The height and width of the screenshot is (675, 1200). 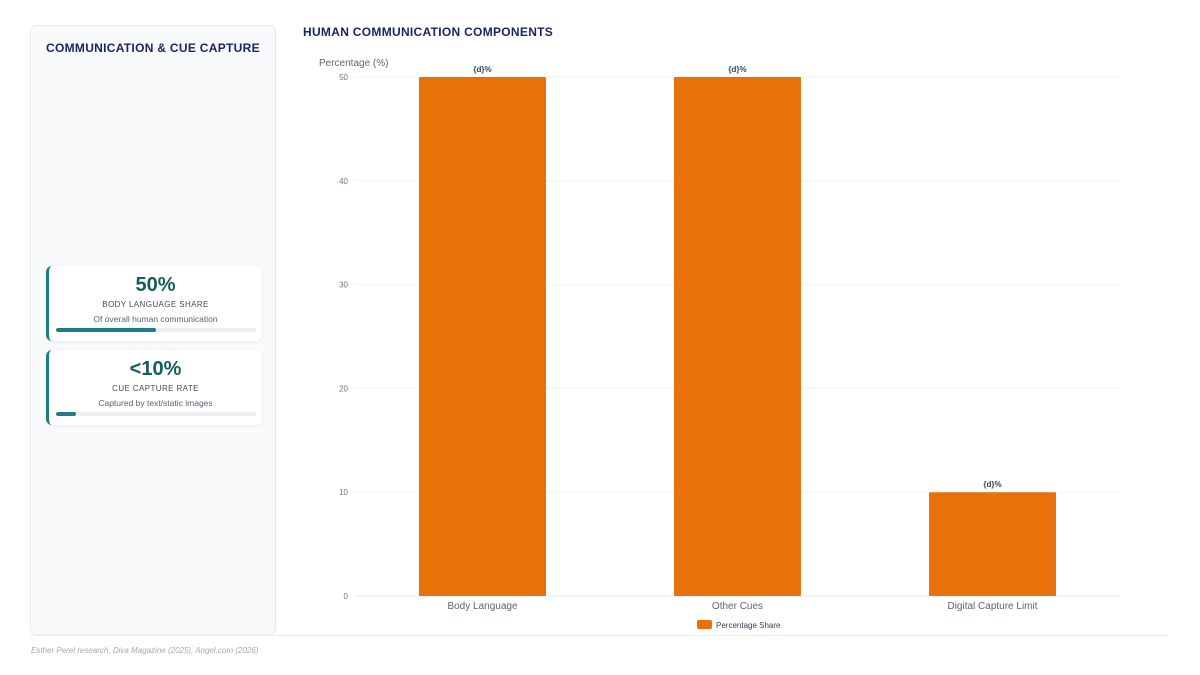 What do you see at coordinates (343, 492) in the screenshot?
I see `y-tick-label: 10` at bounding box center [343, 492].